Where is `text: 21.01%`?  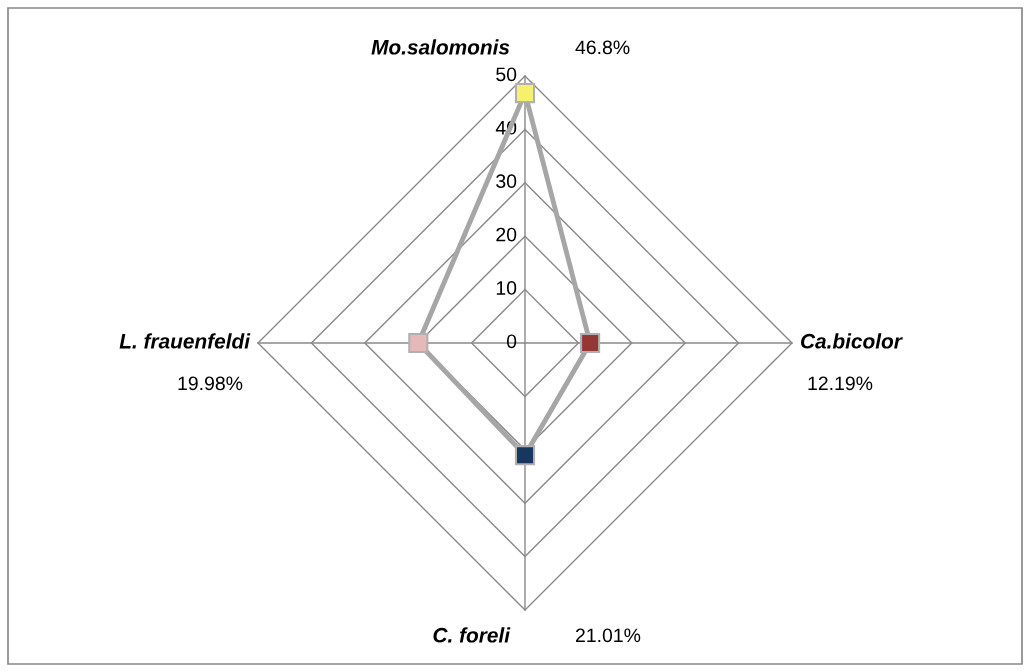 text: 21.01% is located at coordinates (608, 635).